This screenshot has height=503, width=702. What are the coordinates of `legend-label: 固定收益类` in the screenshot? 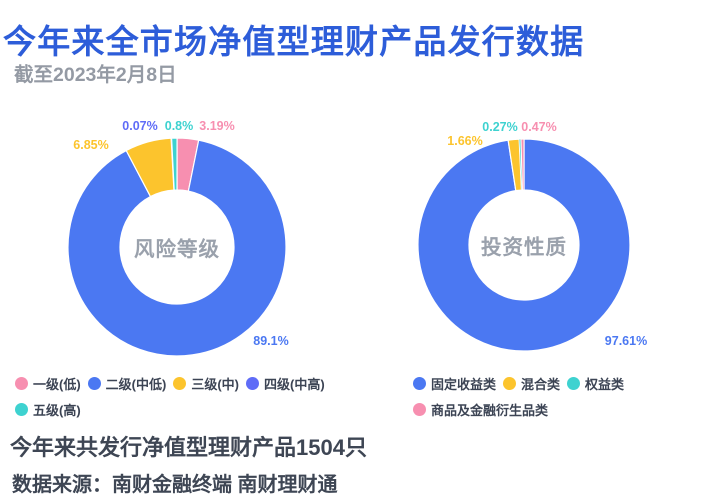 It's located at (464, 384).